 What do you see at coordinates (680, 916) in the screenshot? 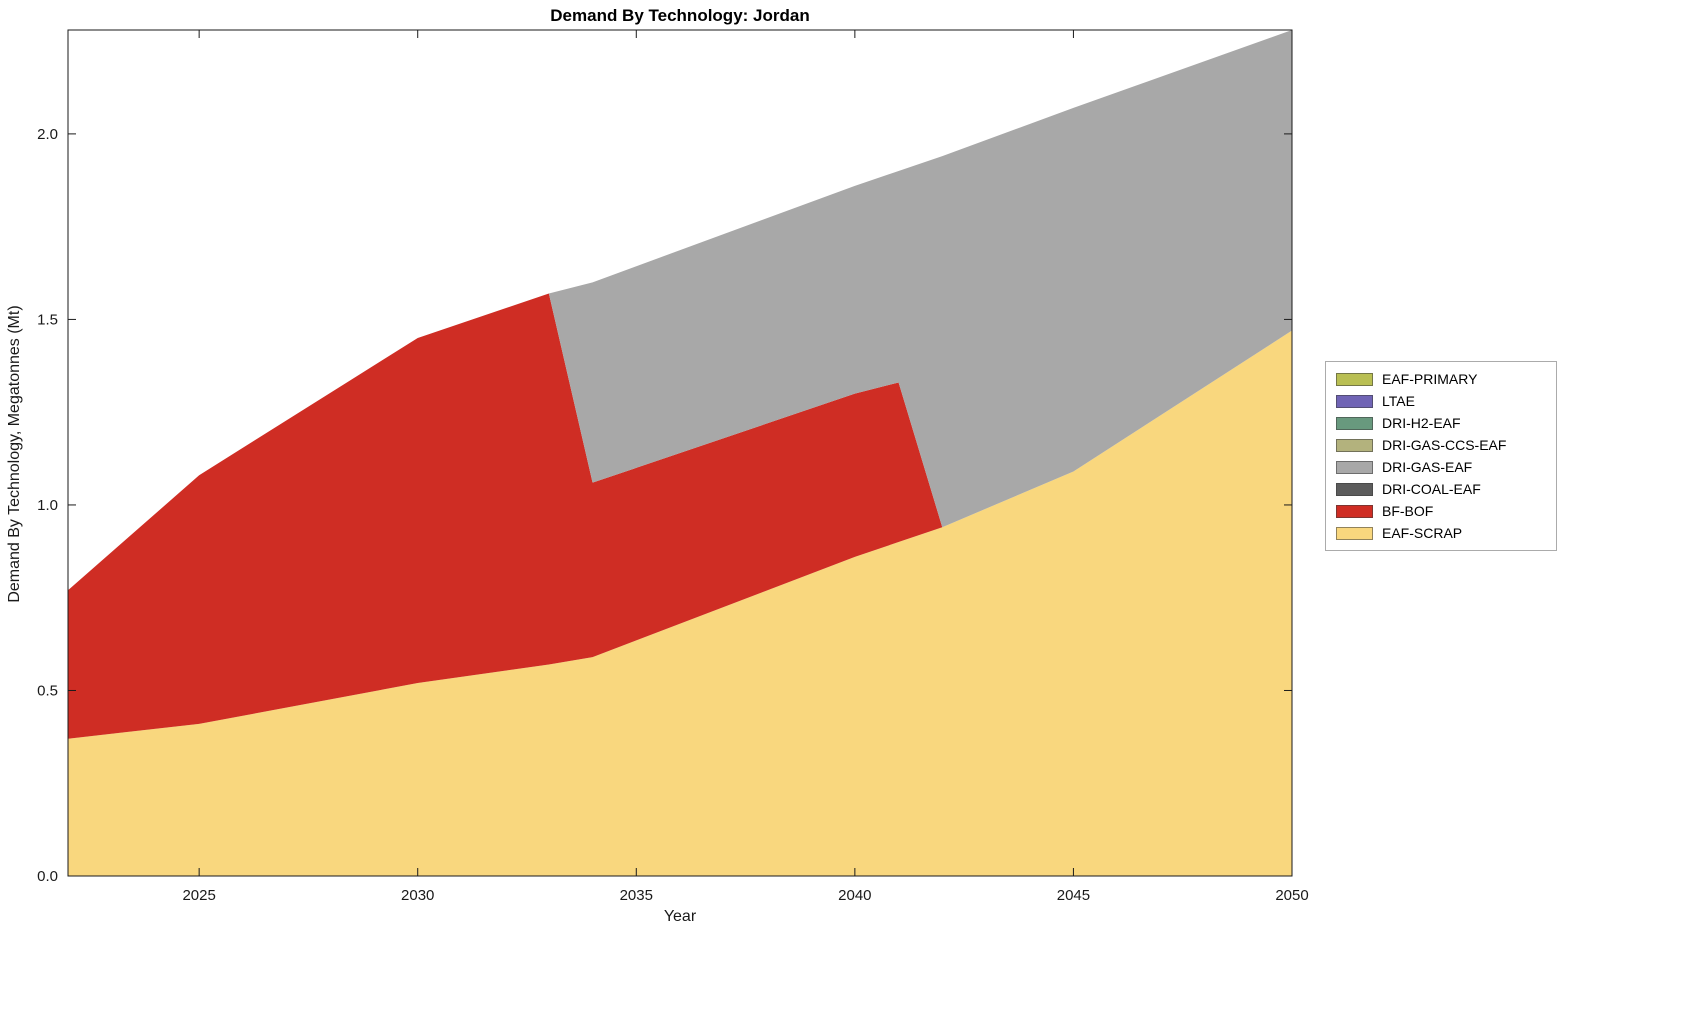
I see `x-axis-label: Year` at bounding box center [680, 916].